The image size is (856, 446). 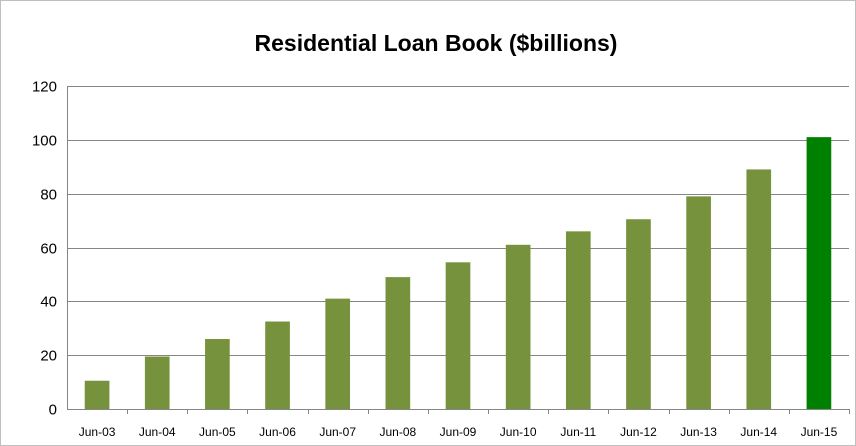 What do you see at coordinates (638, 432) in the screenshot?
I see `x-tick-label: Jun-12` at bounding box center [638, 432].